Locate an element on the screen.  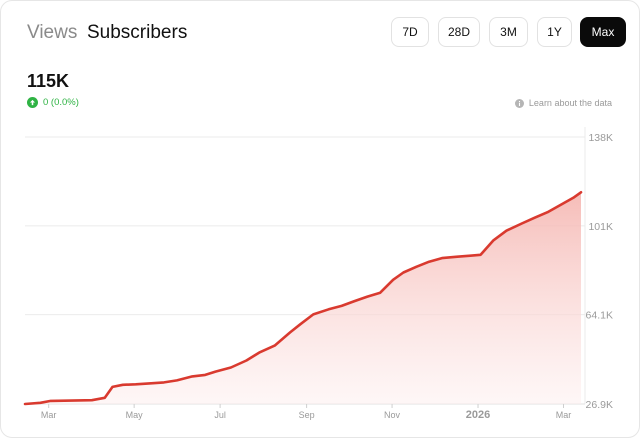
range-max-button: Max is located at coordinates (603, 32).